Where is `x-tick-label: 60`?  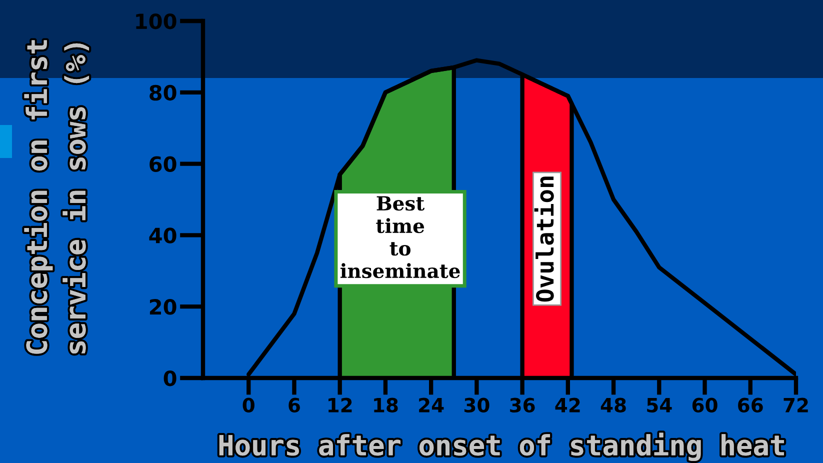 x-tick-label: 60 is located at coordinates (705, 405).